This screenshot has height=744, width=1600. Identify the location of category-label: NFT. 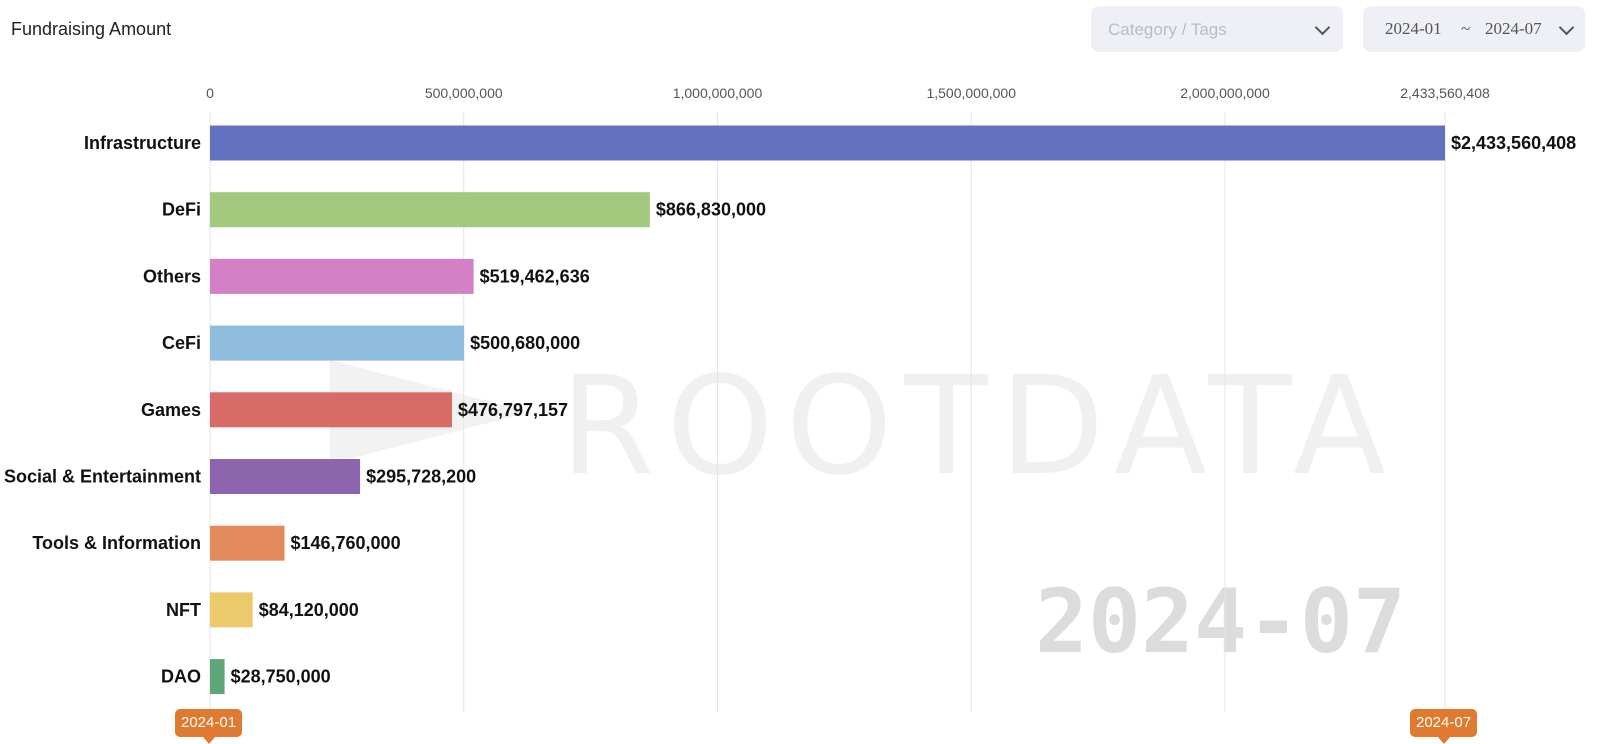
(183, 610).